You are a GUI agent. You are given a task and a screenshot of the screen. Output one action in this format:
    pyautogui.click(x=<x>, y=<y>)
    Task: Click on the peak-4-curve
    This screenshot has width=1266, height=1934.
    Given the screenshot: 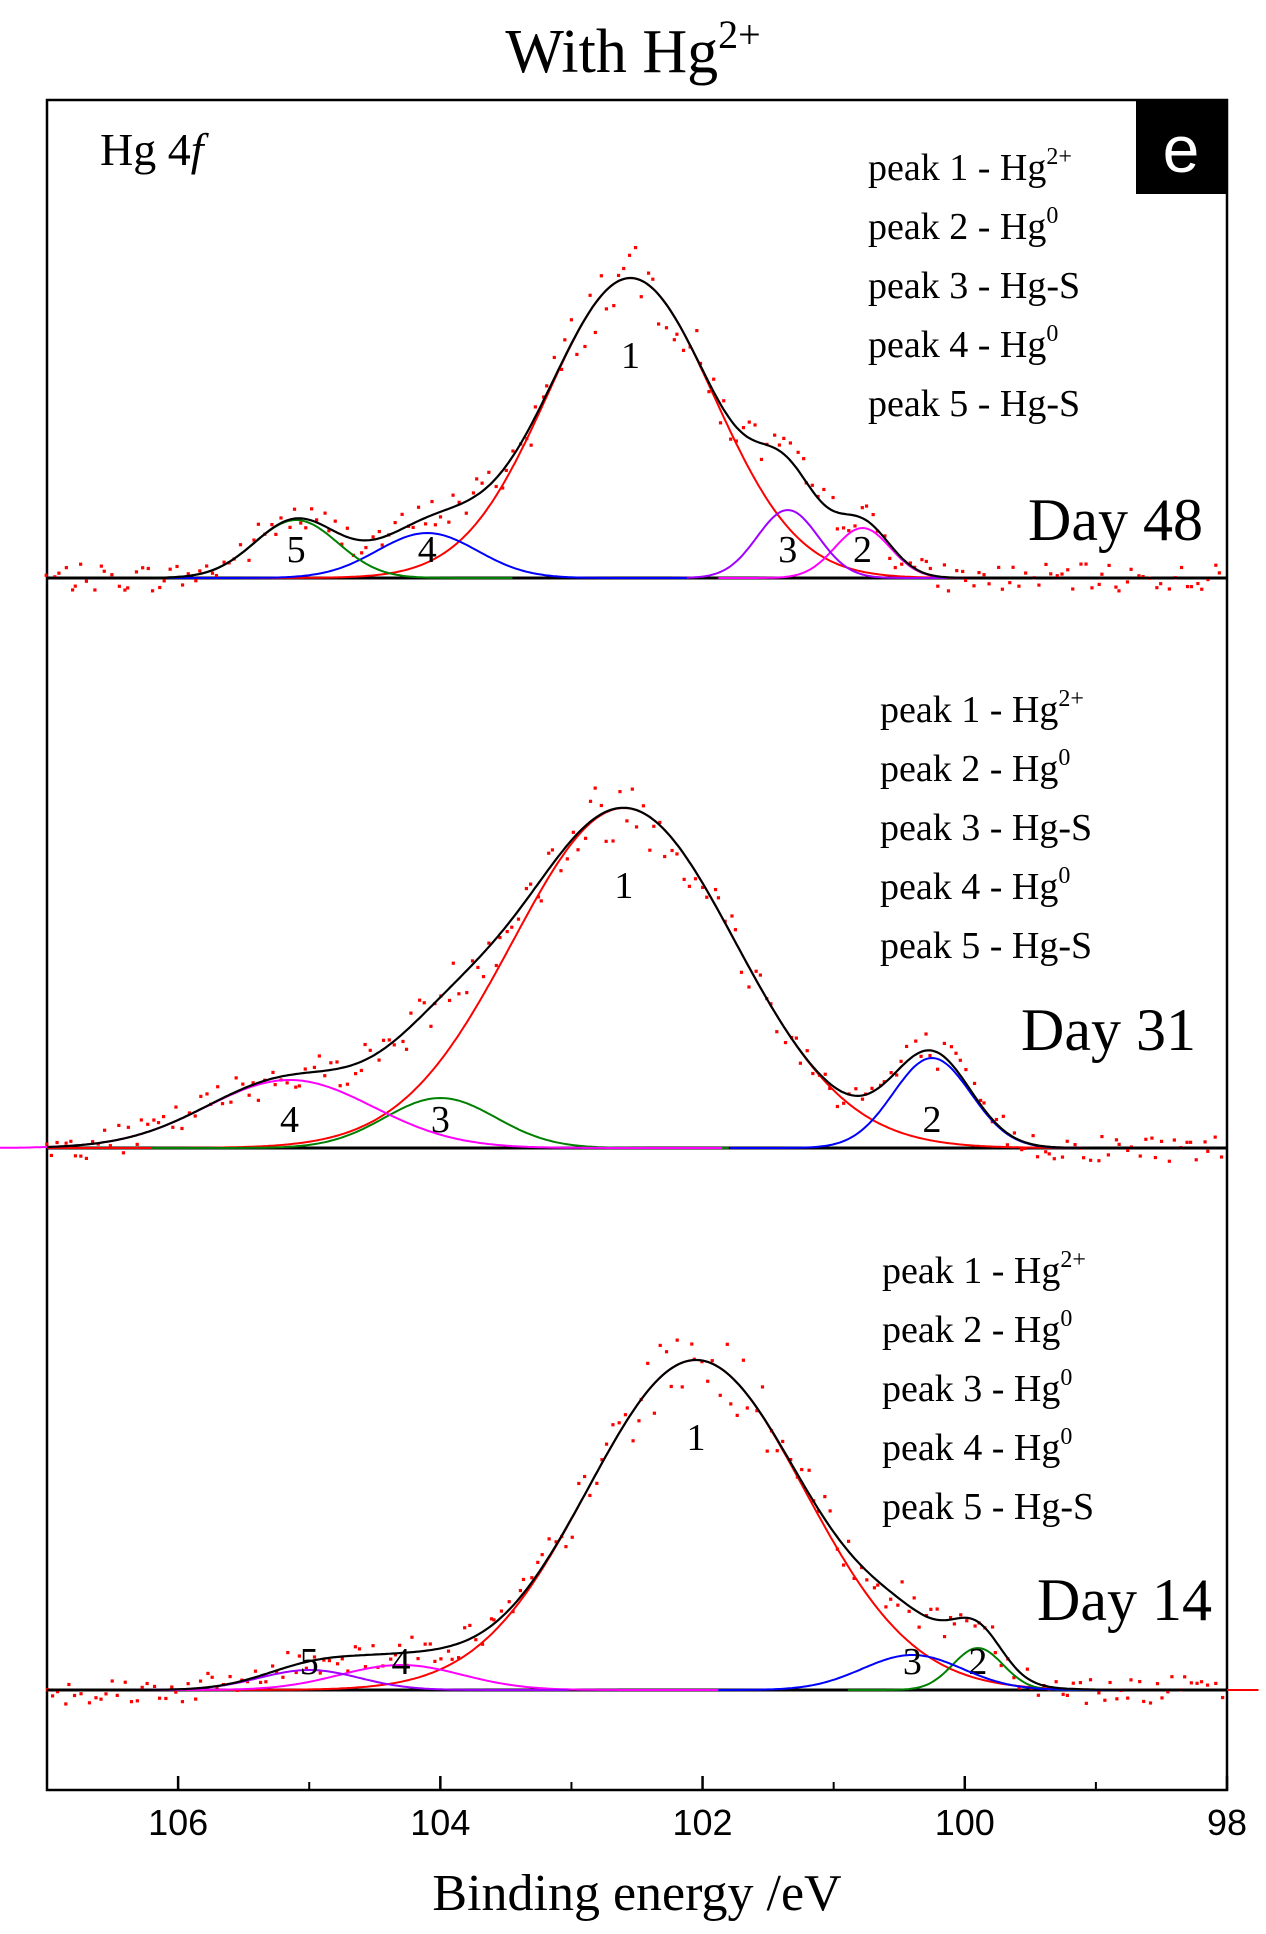 What is the action you would take?
    pyautogui.click(x=401, y=1677)
    